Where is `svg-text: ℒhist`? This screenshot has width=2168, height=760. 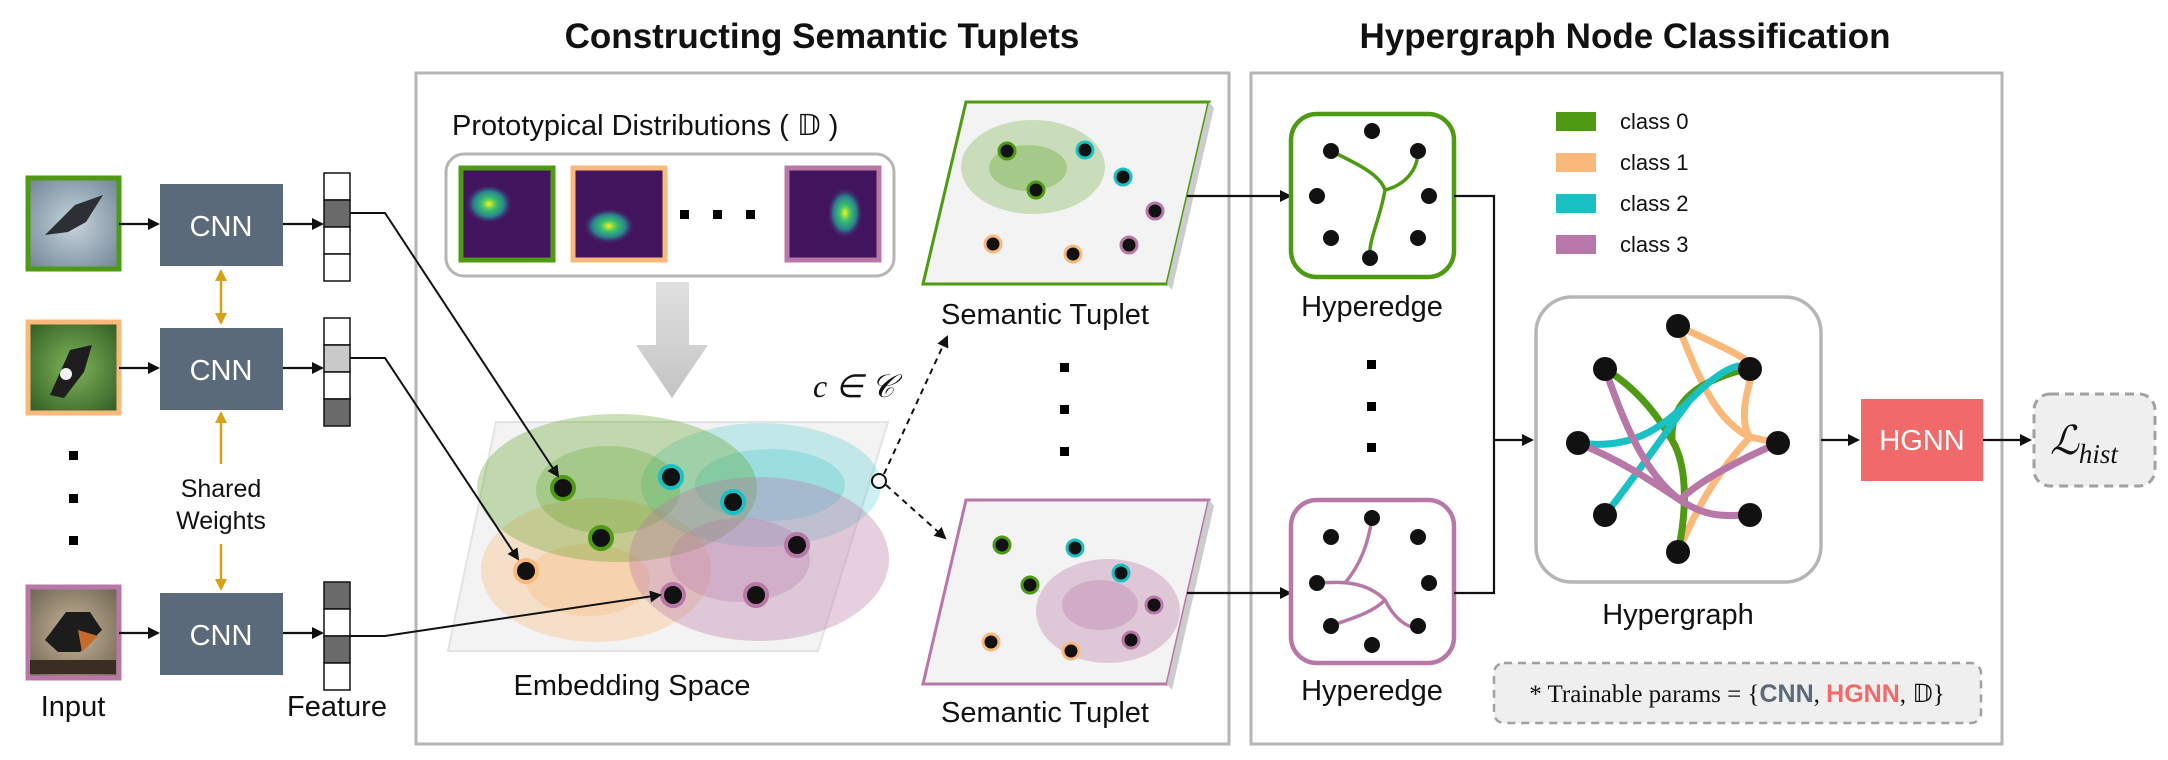 svg-text: ℒhist is located at coordinates (2084, 443).